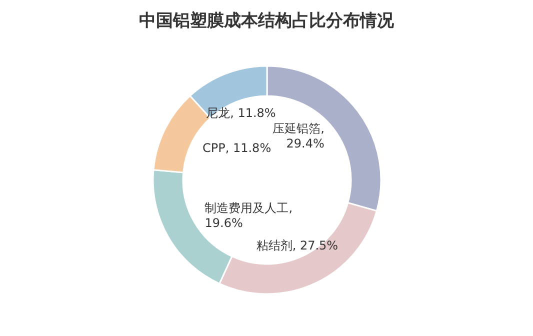 This screenshot has width=533, height=336. Describe the element at coordinates (315, 245) in the screenshot. I see `data-label: , 27.5%` at that location.